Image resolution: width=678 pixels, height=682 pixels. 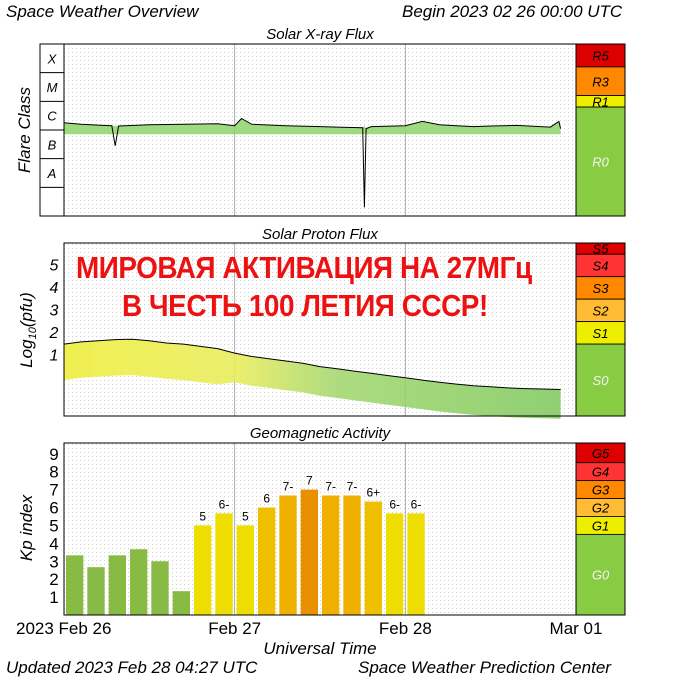 What do you see at coordinates (54, 265) in the screenshot?
I see `proton-tick-5: 5` at bounding box center [54, 265].